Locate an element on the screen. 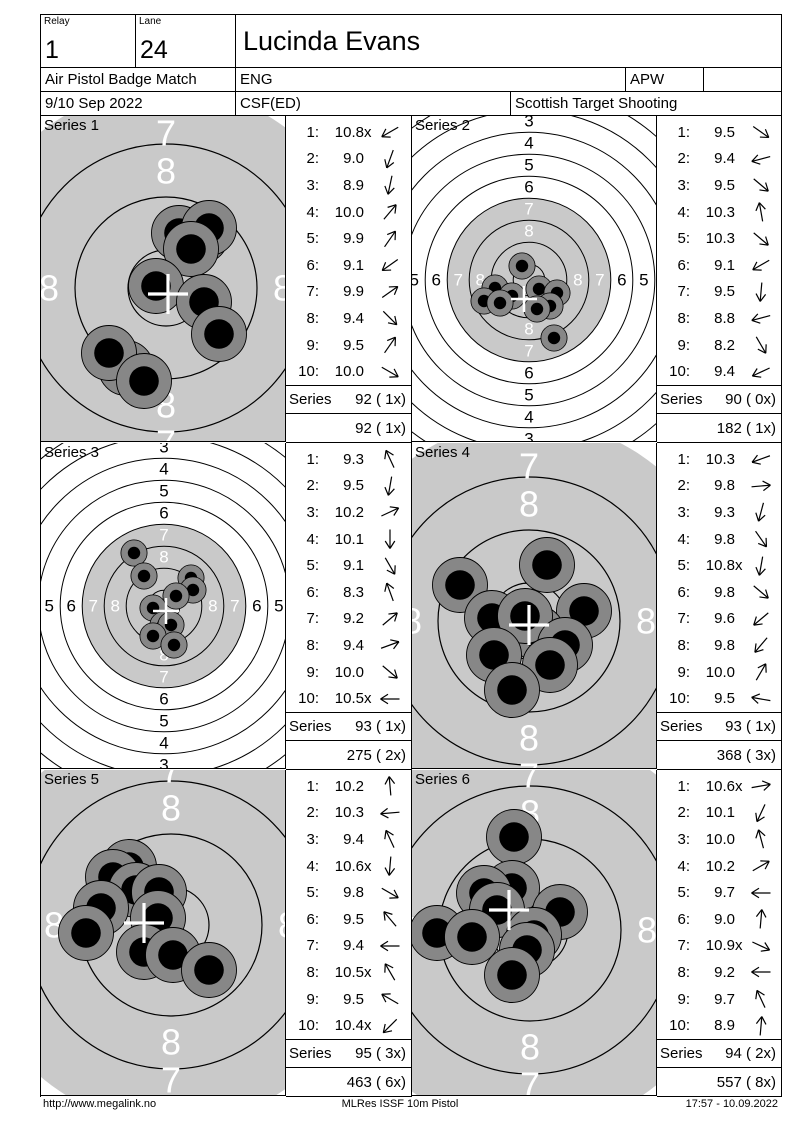 Image resolution: width=800 pixels, height=1130 pixels. shot-row: 6: 9.5 is located at coordinates (348, 919).